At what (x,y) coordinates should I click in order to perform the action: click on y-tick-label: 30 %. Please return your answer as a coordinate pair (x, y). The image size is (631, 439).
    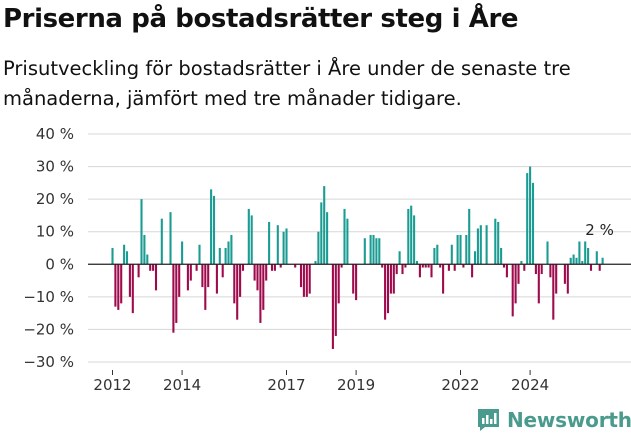
    Looking at the image, I should click on (55, 167).